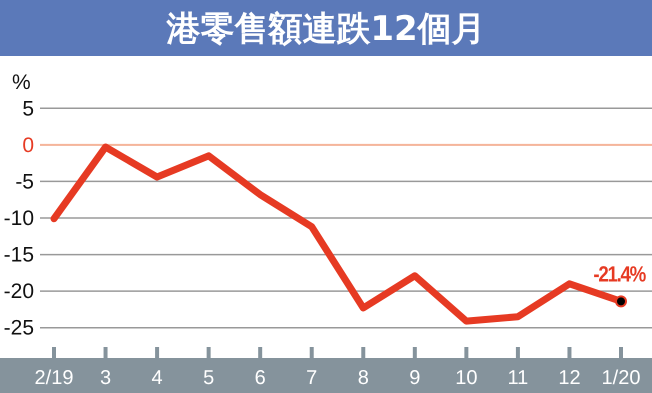 This screenshot has height=393, width=652. What do you see at coordinates (208, 378) in the screenshot?
I see `x-tick-label: 5` at bounding box center [208, 378].